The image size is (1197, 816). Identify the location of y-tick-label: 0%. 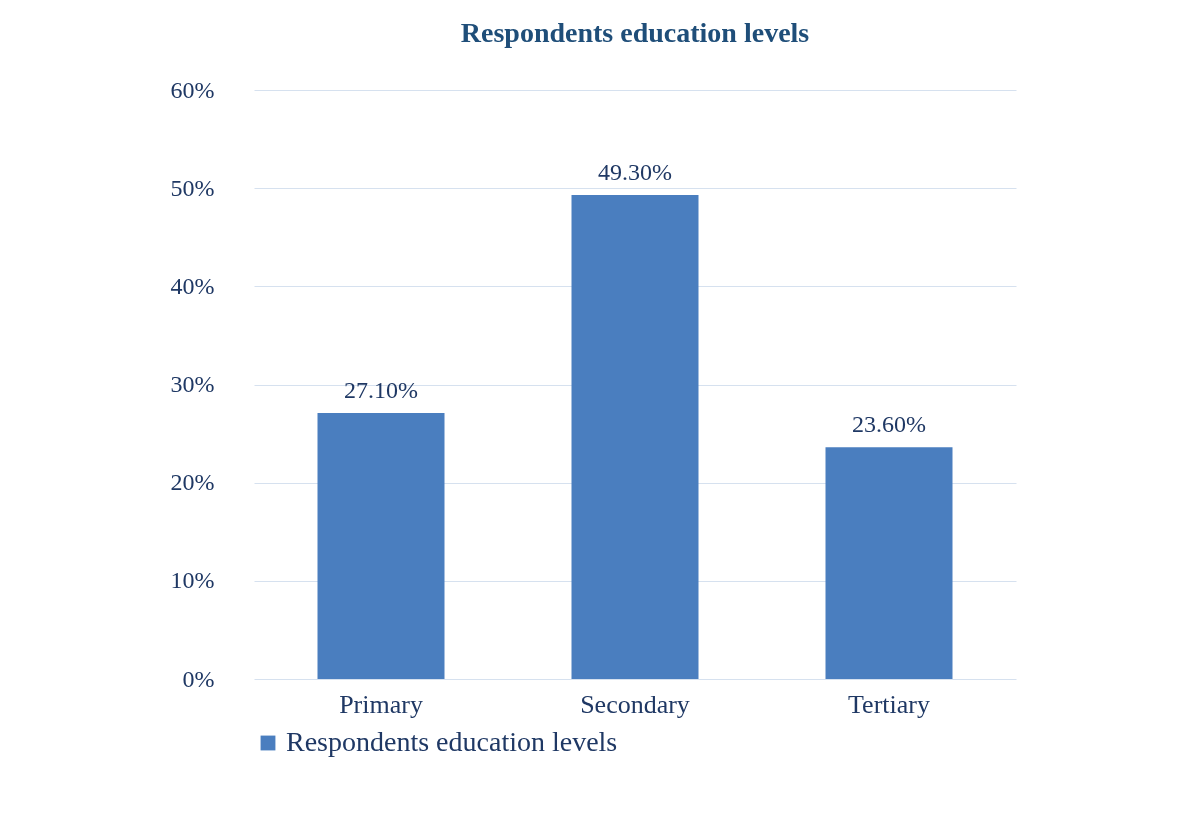
(198, 678).